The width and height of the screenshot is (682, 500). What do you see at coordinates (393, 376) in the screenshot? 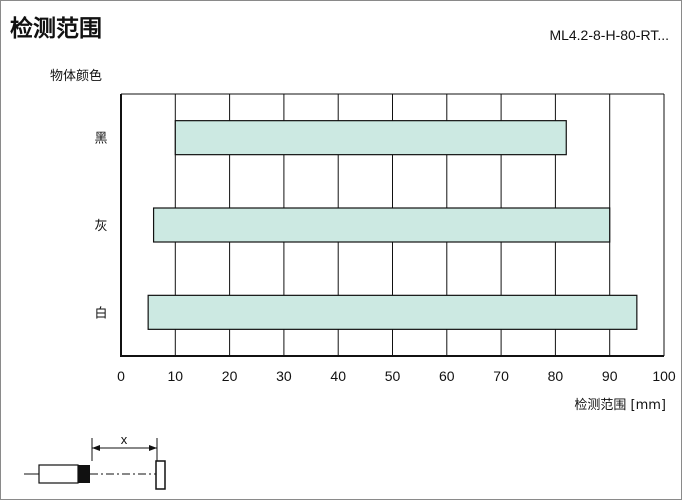
I see `x-tick-label: 50` at bounding box center [393, 376].